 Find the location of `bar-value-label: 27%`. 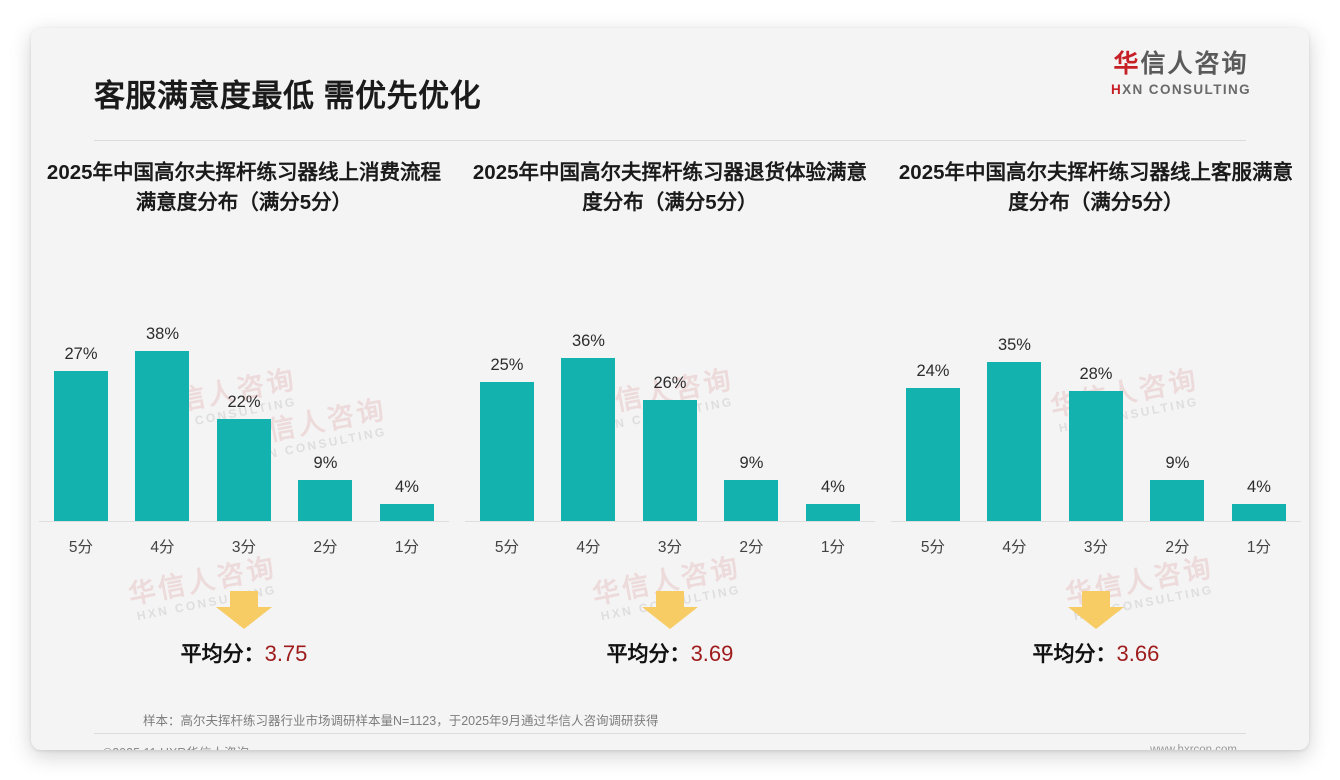

bar-value-label: 27% is located at coordinates (81, 354).